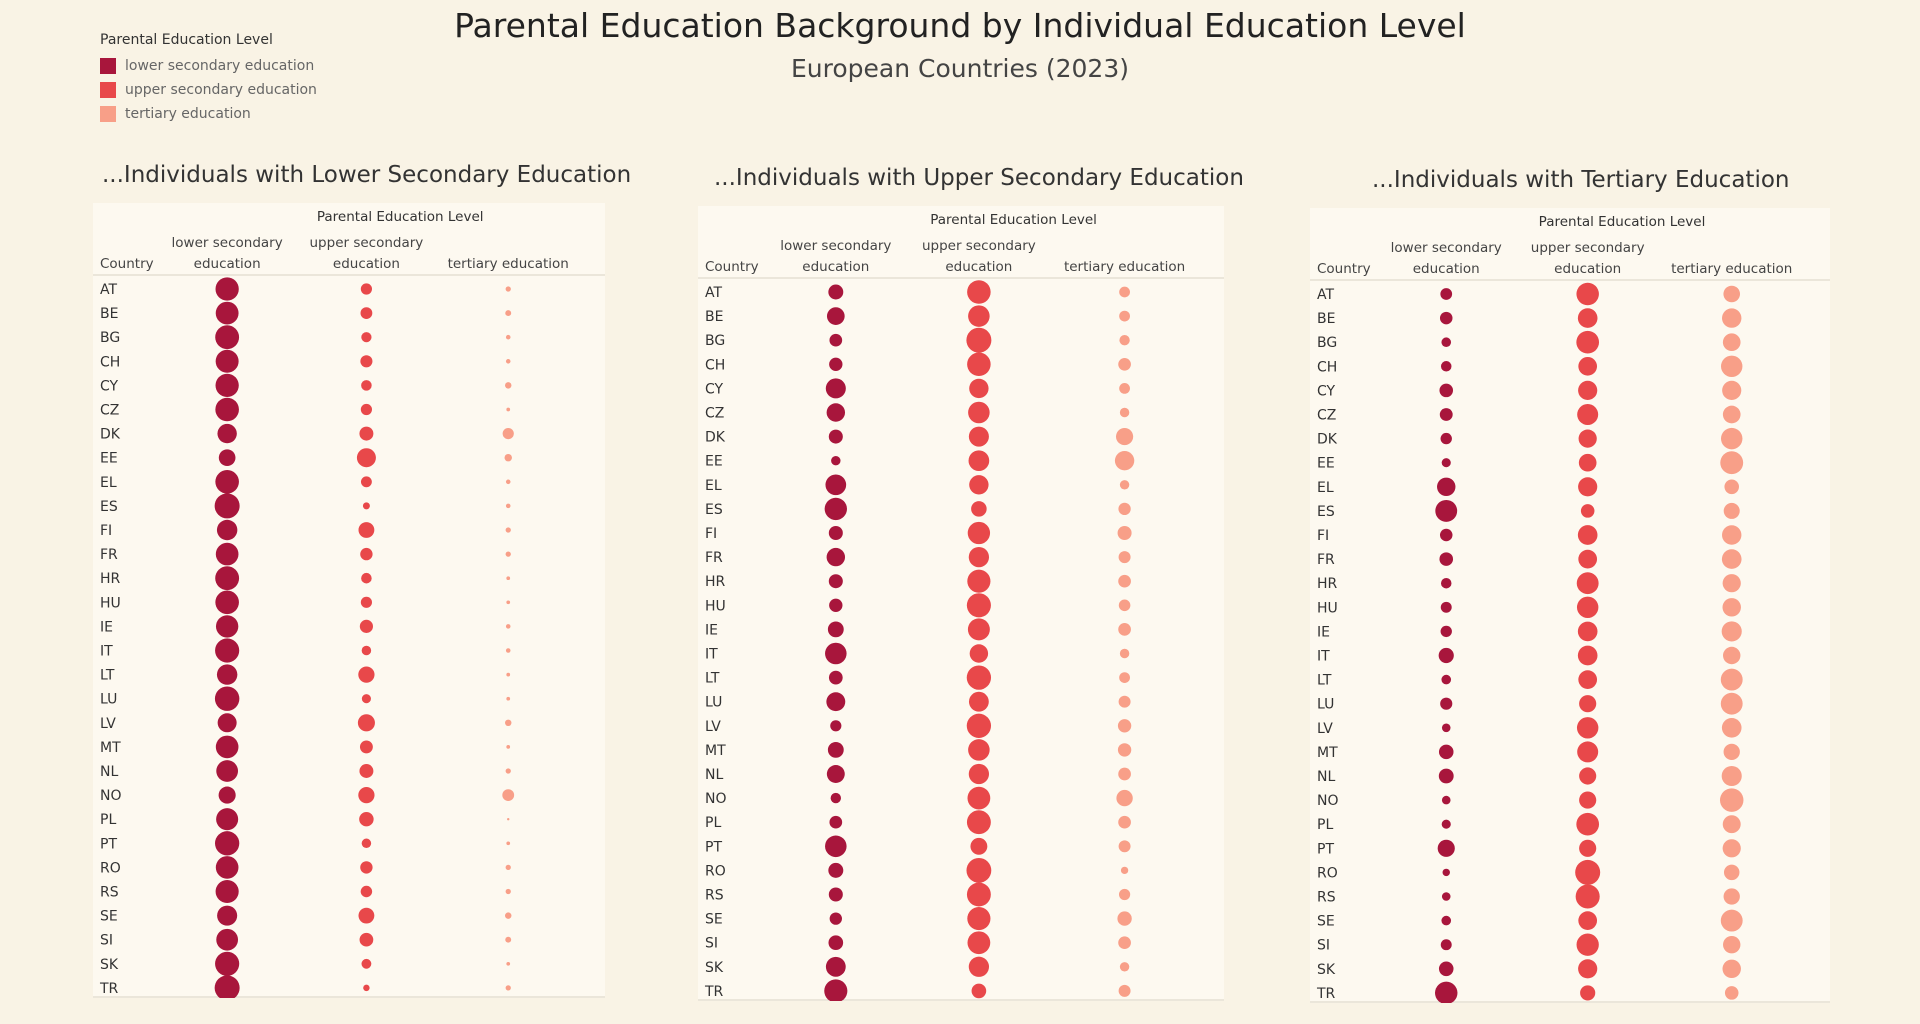 The image size is (1920, 1024). What do you see at coordinates (1124, 605) in the screenshot?
I see `bubble-hu-tertiary` at bounding box center [1124, 605].